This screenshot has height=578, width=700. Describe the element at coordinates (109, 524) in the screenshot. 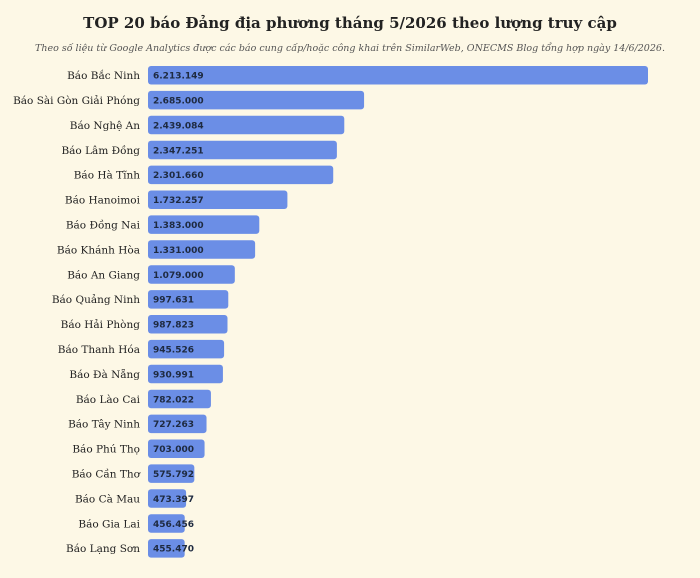

I see `category-label: Báo Gia Lai` at that location.